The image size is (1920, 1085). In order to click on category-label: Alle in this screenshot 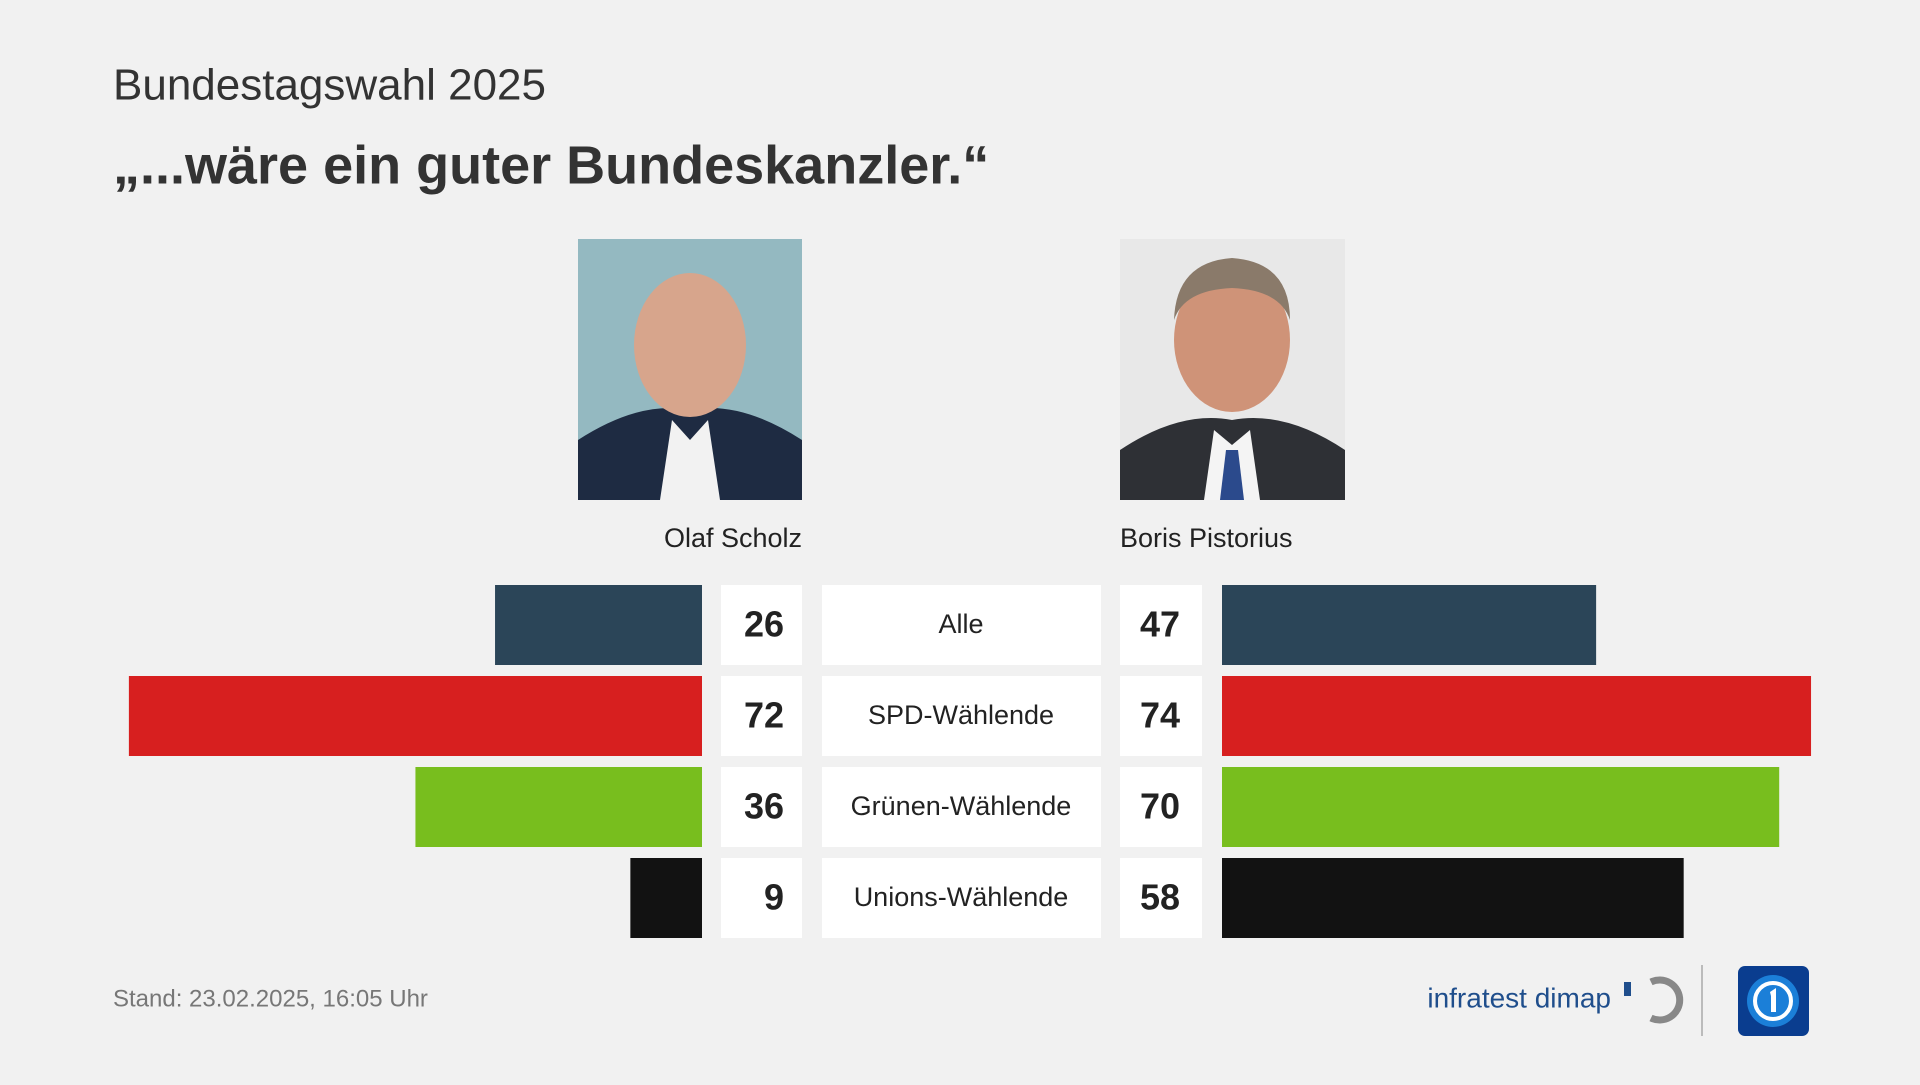, I will do `click(960, 624)`.